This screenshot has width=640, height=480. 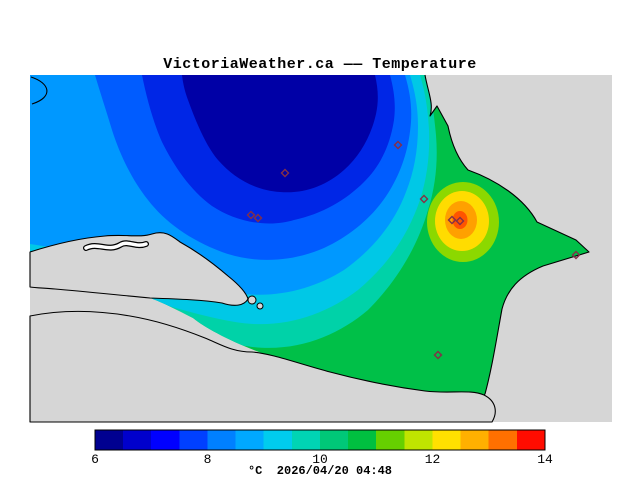 I want to click on inlet-channel, so click(x=116, y=245).